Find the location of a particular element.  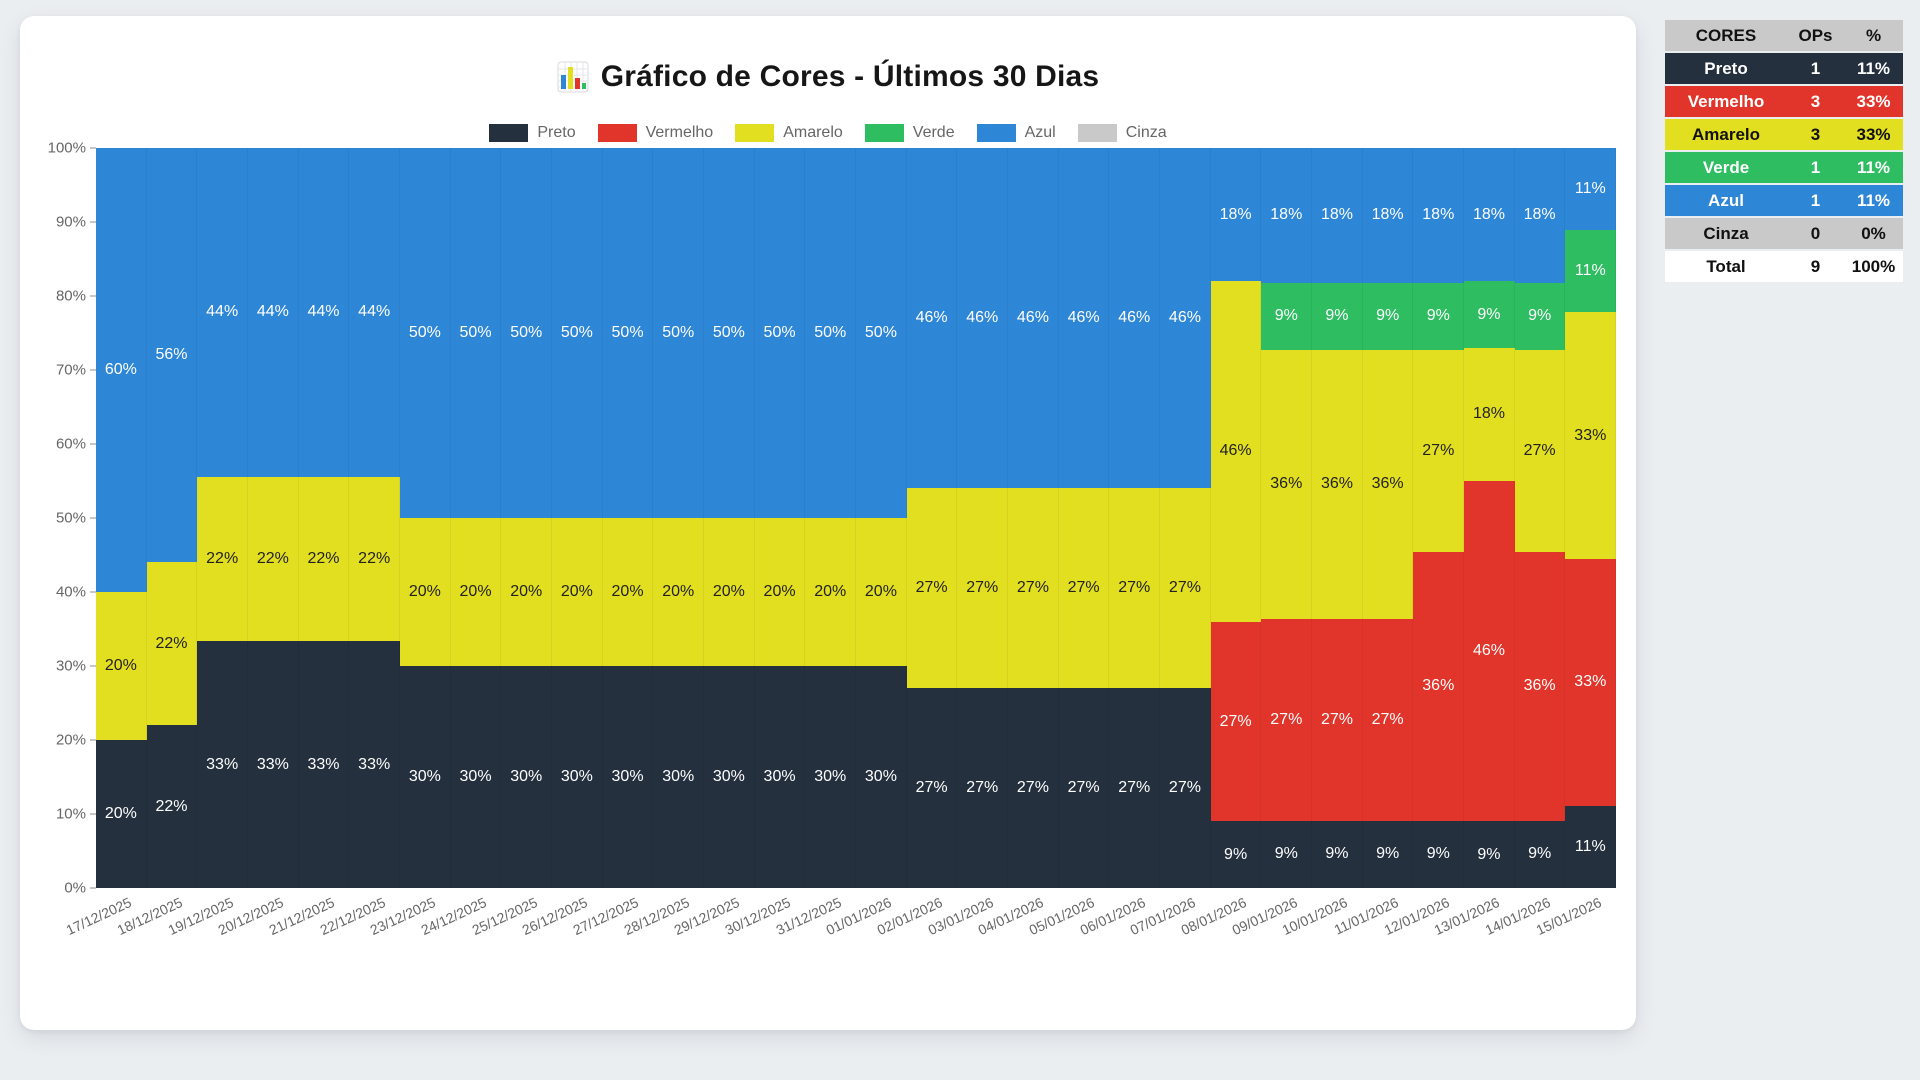

y-axis-label: 60% is located at coordinates (70, 444).